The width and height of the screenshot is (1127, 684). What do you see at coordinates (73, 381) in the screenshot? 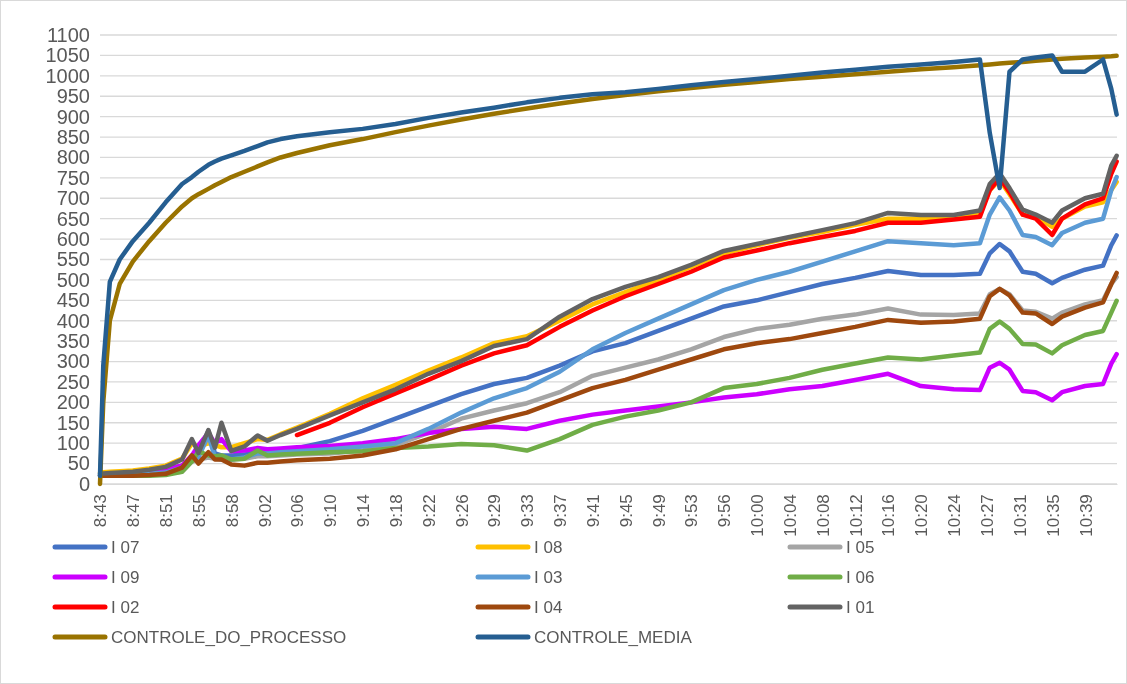
I see `y-tick-label: 250` at bounding box center [73, 381].